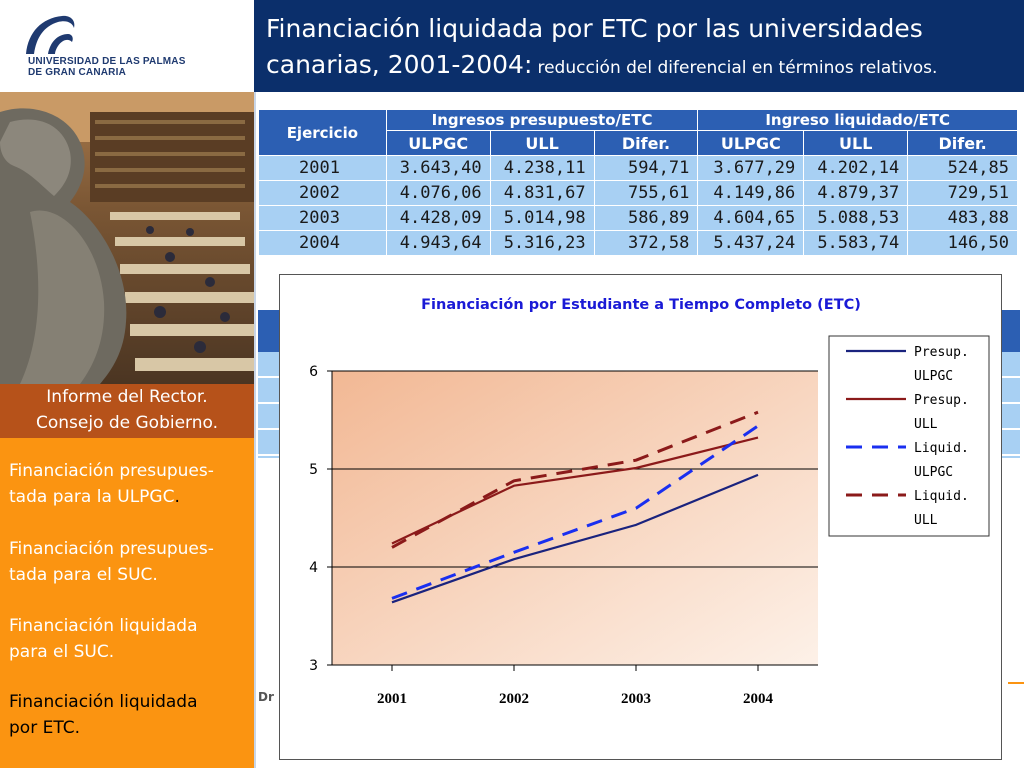  Describe the element at coordinates (313, 568) in the screenshot. I see `y-tick-label: 4` at that location.